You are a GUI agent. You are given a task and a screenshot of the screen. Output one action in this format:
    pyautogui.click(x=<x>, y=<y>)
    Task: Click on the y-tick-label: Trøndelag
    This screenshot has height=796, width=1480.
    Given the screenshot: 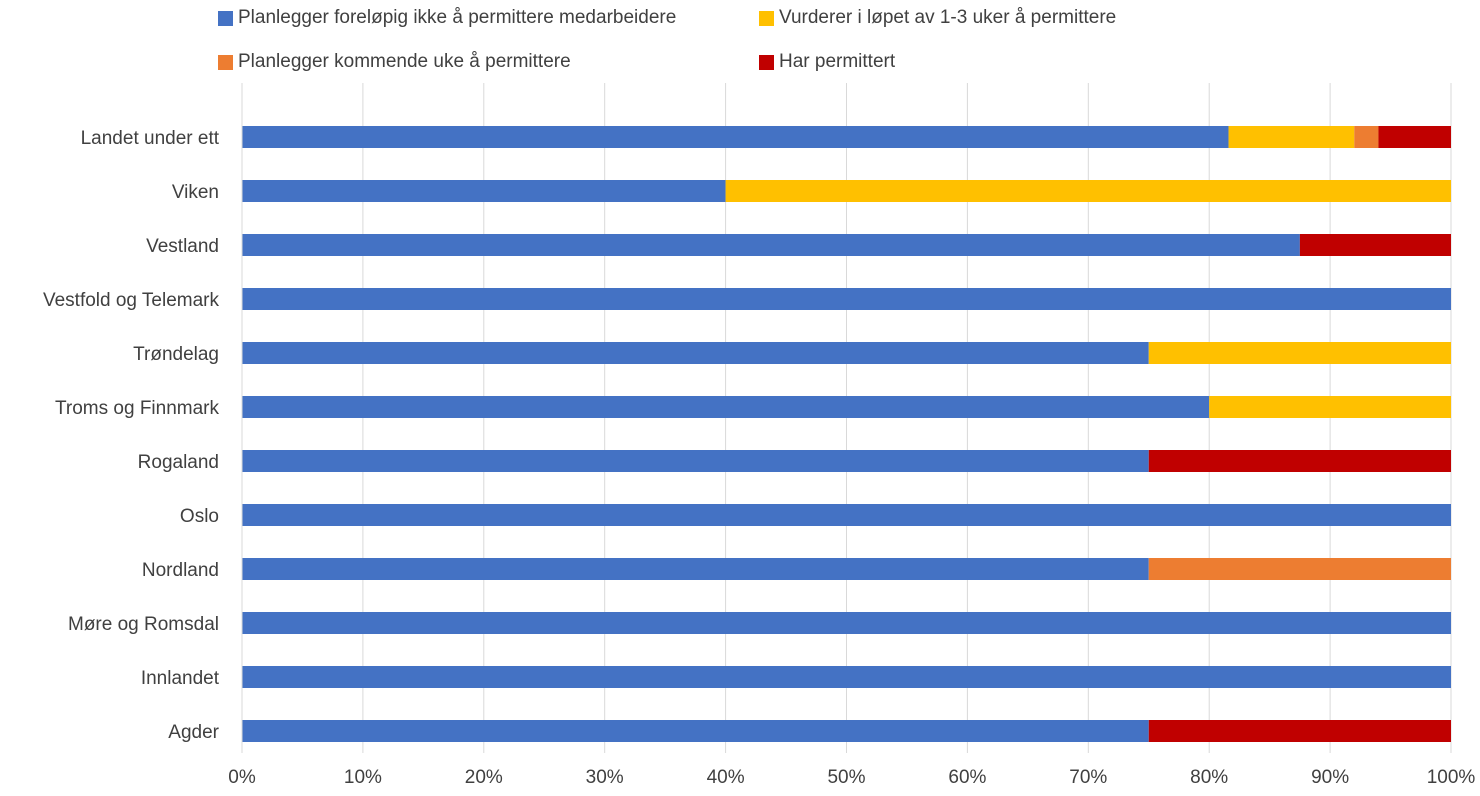 What is the action you would take?
    pyautogui.click(x=176, y=354)
    